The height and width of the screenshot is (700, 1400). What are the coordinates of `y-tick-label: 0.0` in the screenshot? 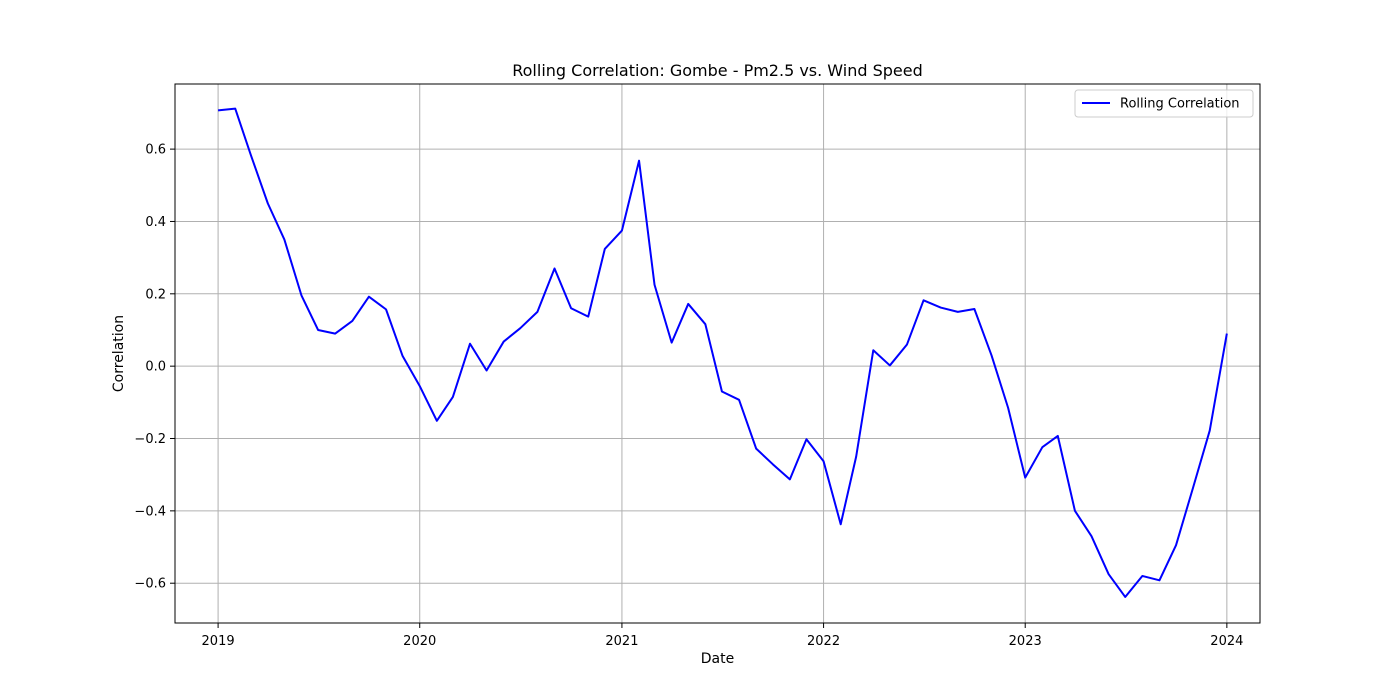 It's located at (155, 367).